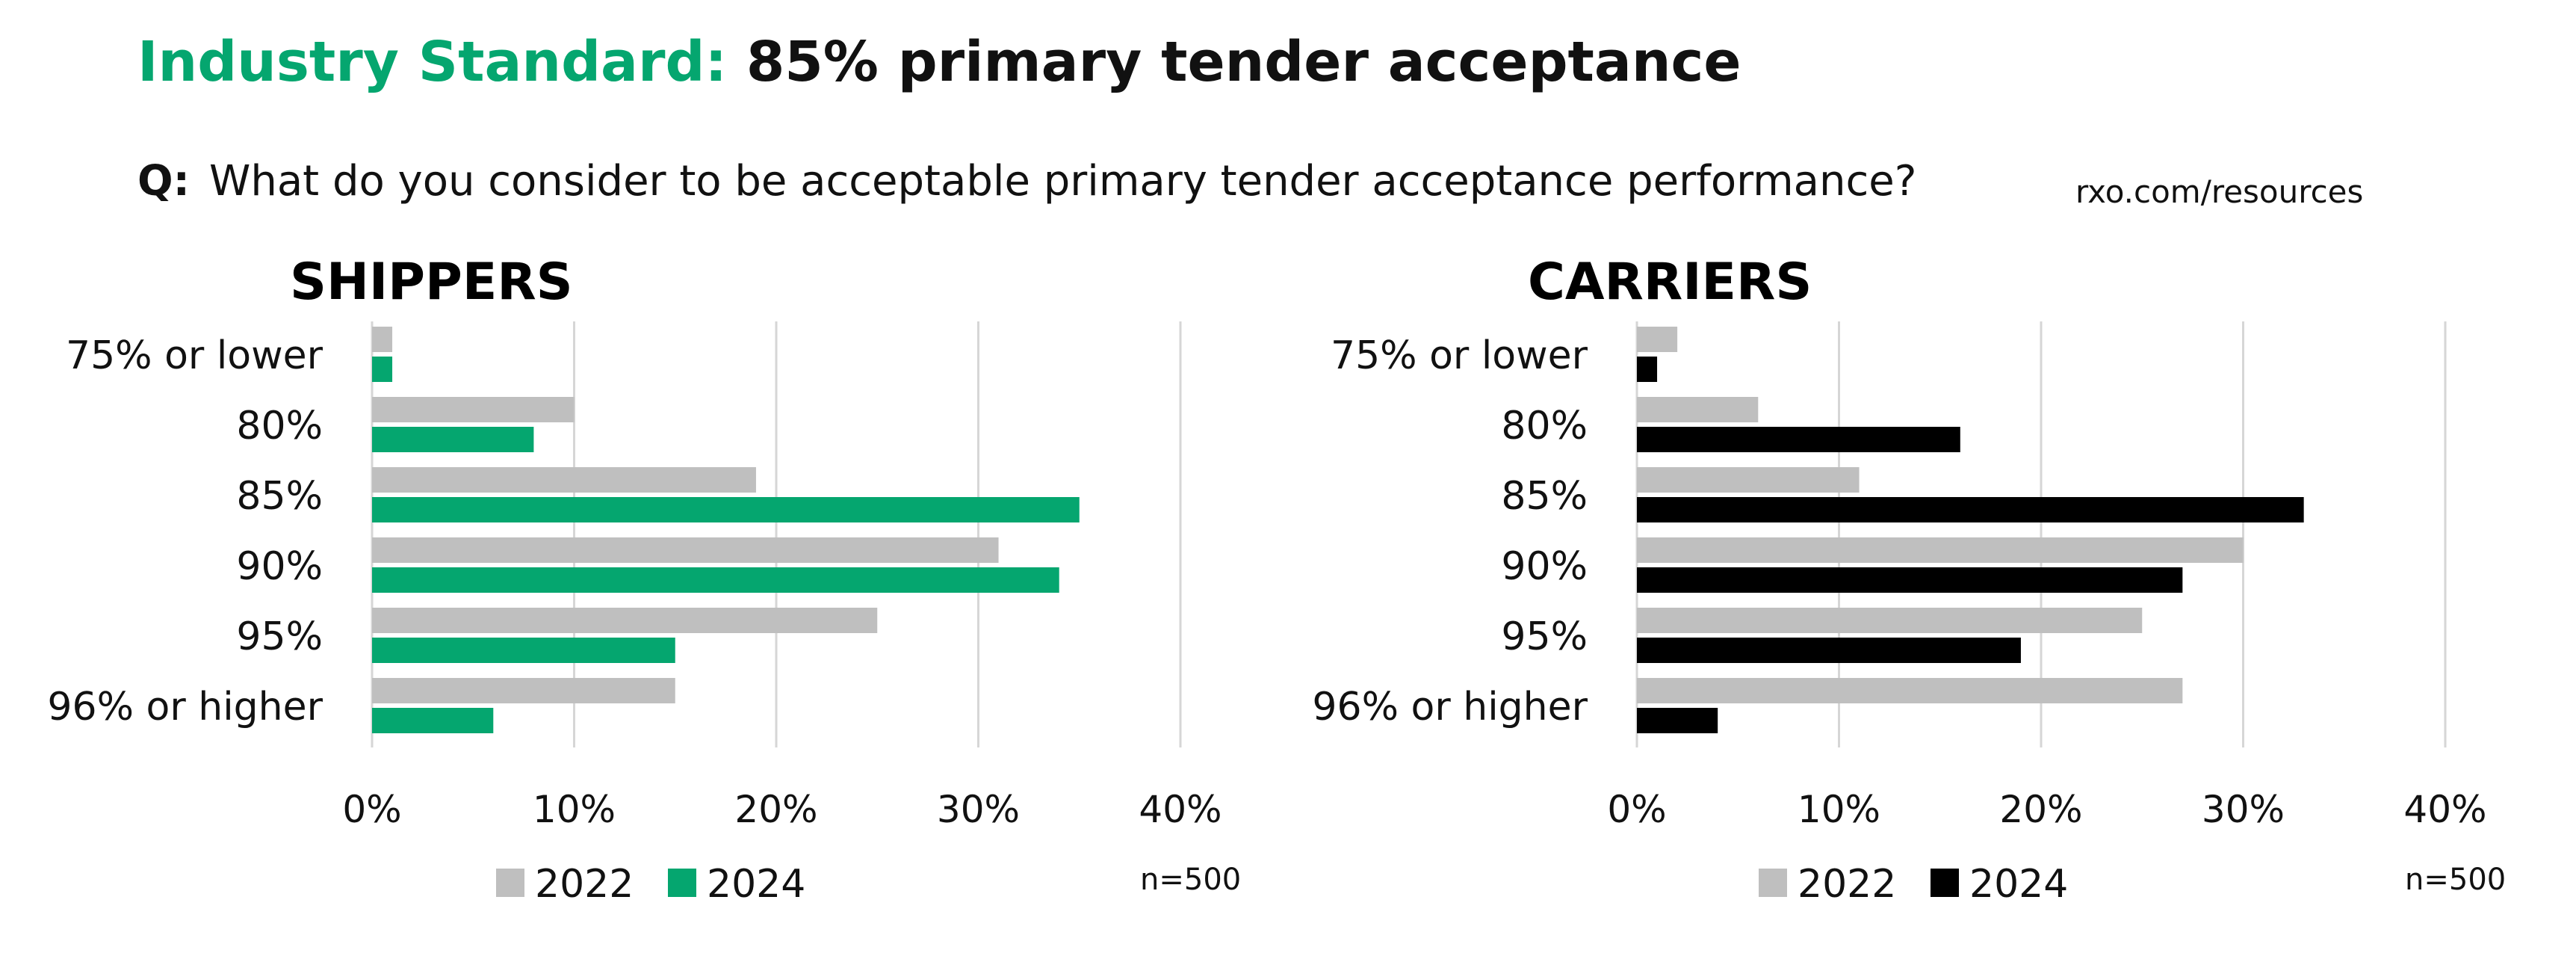 This screenshot has width=2576, height=959. What do you see at coordinates (163, 181) in the screenshot?
I see `question-prefix: Q:` at bounding box center [163, 181].